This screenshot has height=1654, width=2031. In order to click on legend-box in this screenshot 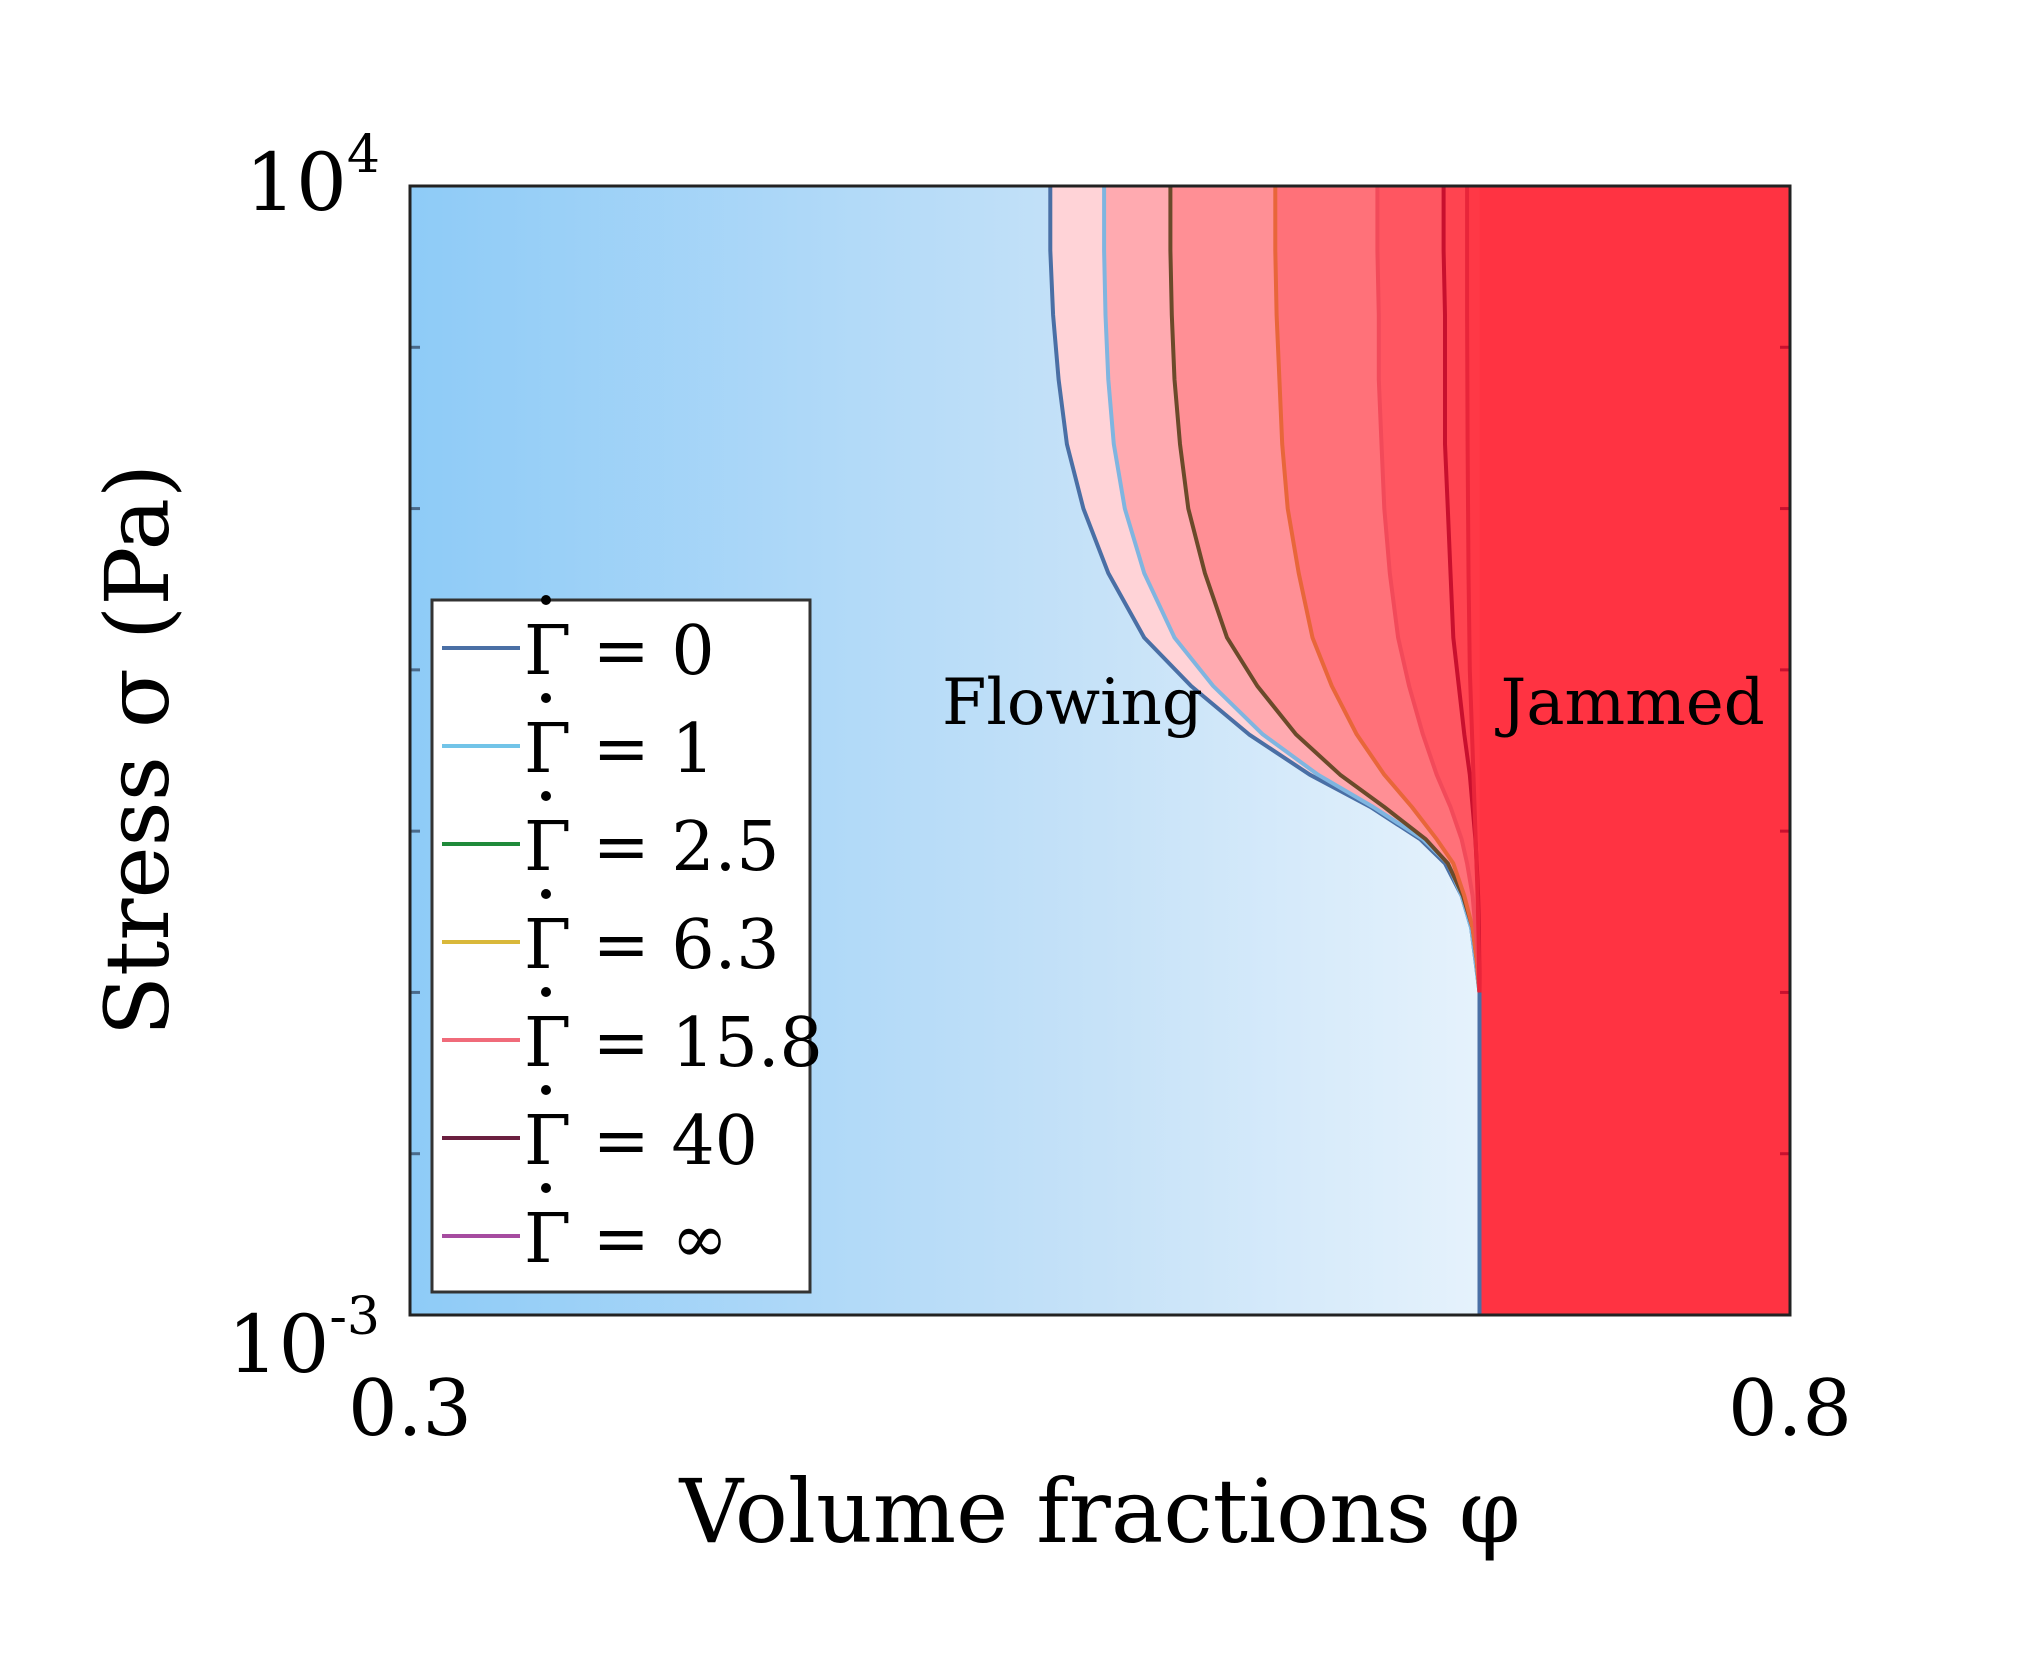, I will do `click(621, 946)`.